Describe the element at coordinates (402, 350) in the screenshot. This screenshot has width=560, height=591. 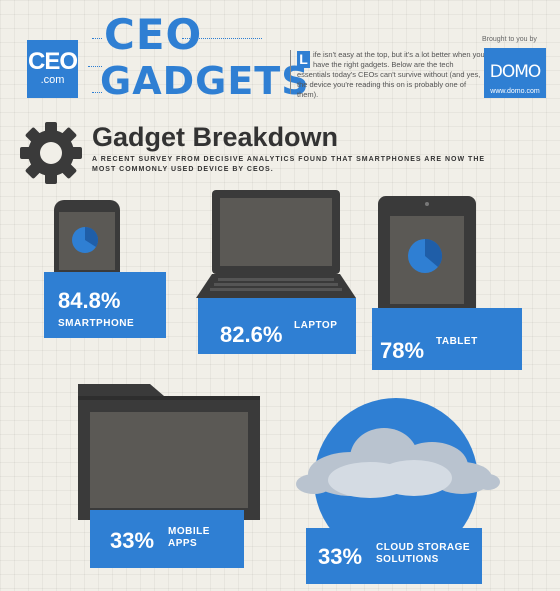
I see `stat-percent: 78%` at that location.